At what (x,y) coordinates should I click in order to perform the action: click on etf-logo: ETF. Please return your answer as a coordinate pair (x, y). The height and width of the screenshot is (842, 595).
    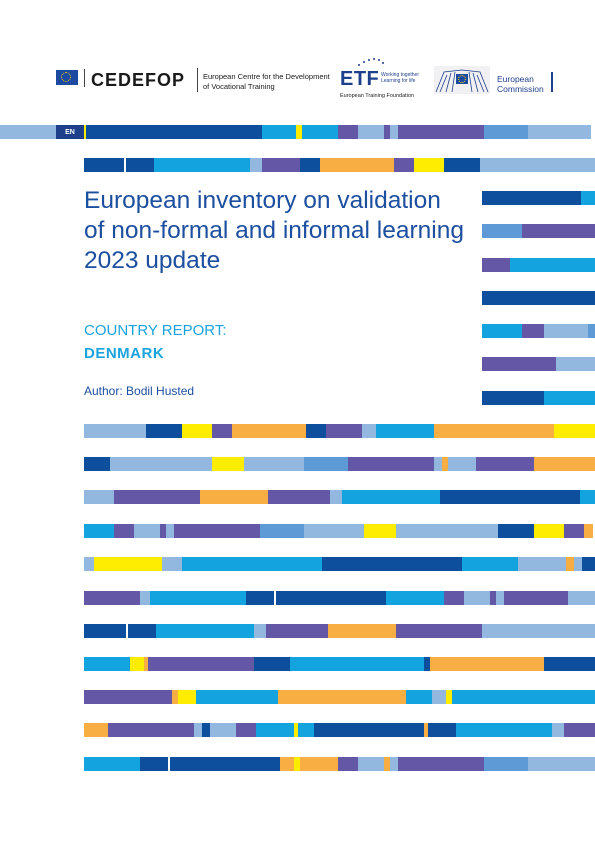
    Looking at the image, I should click on (360, 79).